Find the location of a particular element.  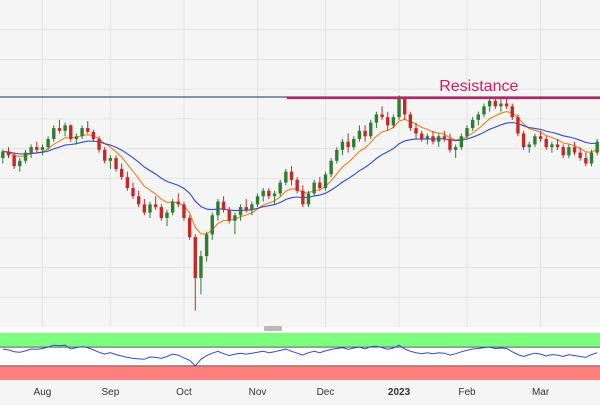

x-axis: Aug Sep Oct Nov Dec 2023 Feb Mar is located at coordinates (292, 392).